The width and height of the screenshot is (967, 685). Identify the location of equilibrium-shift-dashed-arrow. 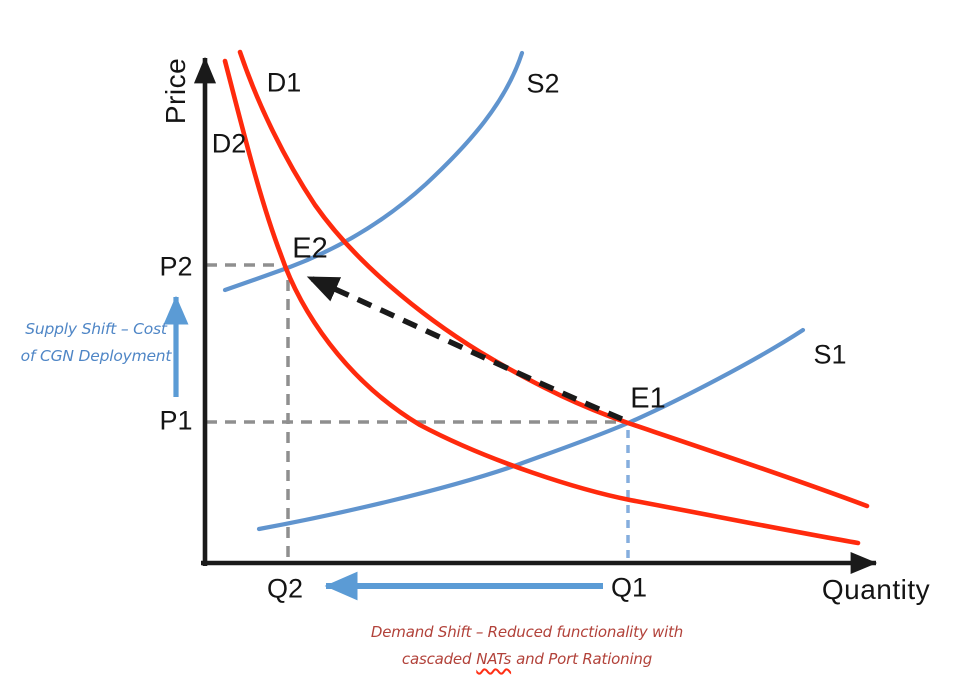
(465, 348).